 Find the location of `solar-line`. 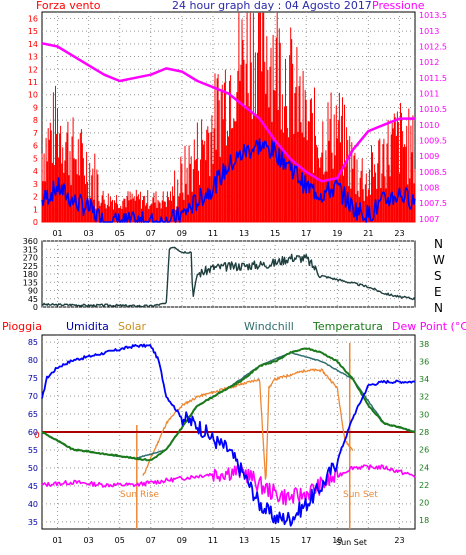

solar-line is located at coordinates (248, 424).